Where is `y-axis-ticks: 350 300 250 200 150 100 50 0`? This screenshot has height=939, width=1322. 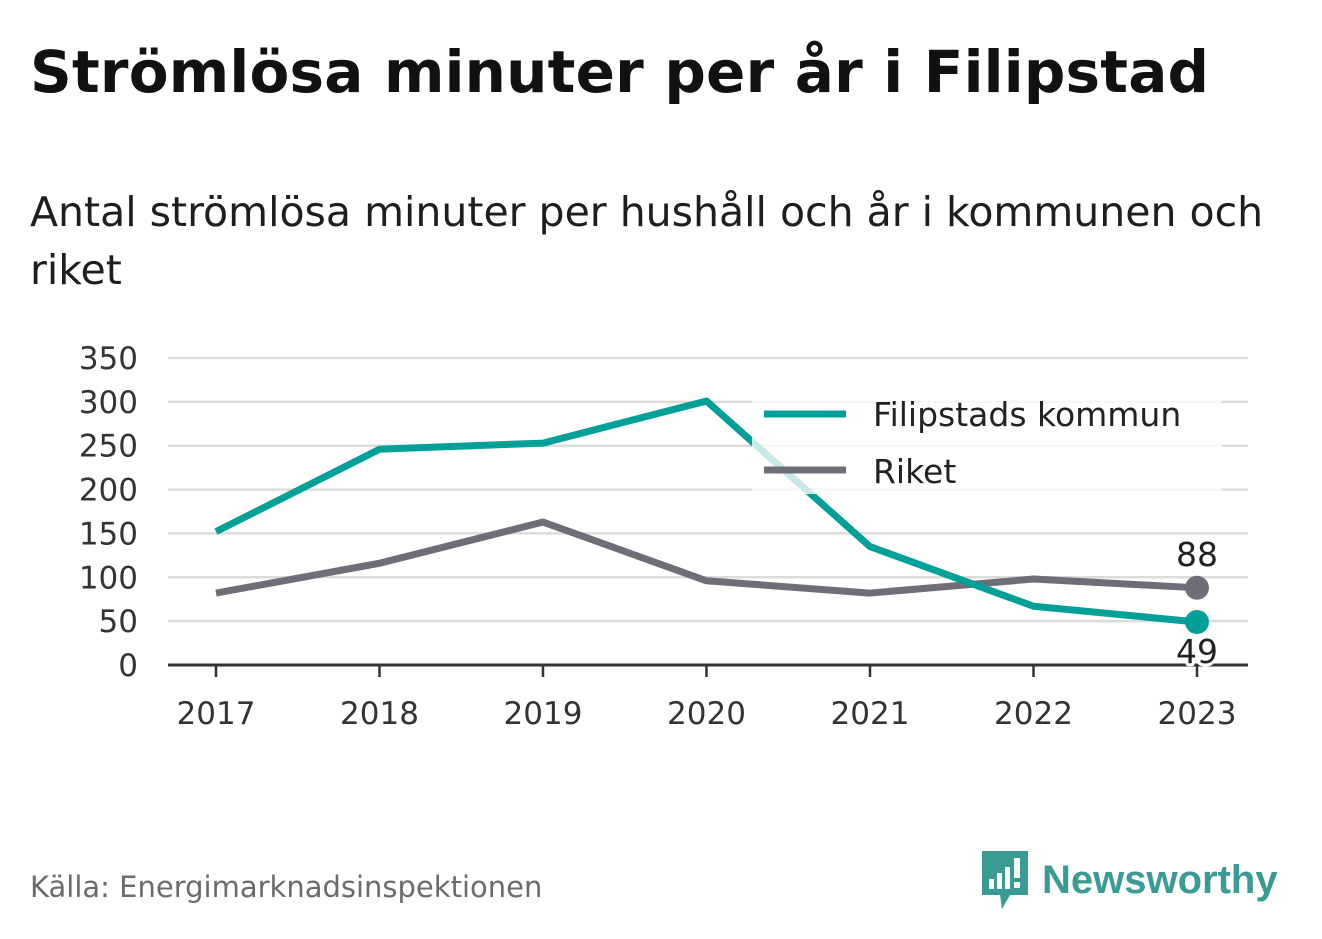 y-axis-ticks: 350 300 250 200 150 100 50 0 is located at coordinates (108, 512).